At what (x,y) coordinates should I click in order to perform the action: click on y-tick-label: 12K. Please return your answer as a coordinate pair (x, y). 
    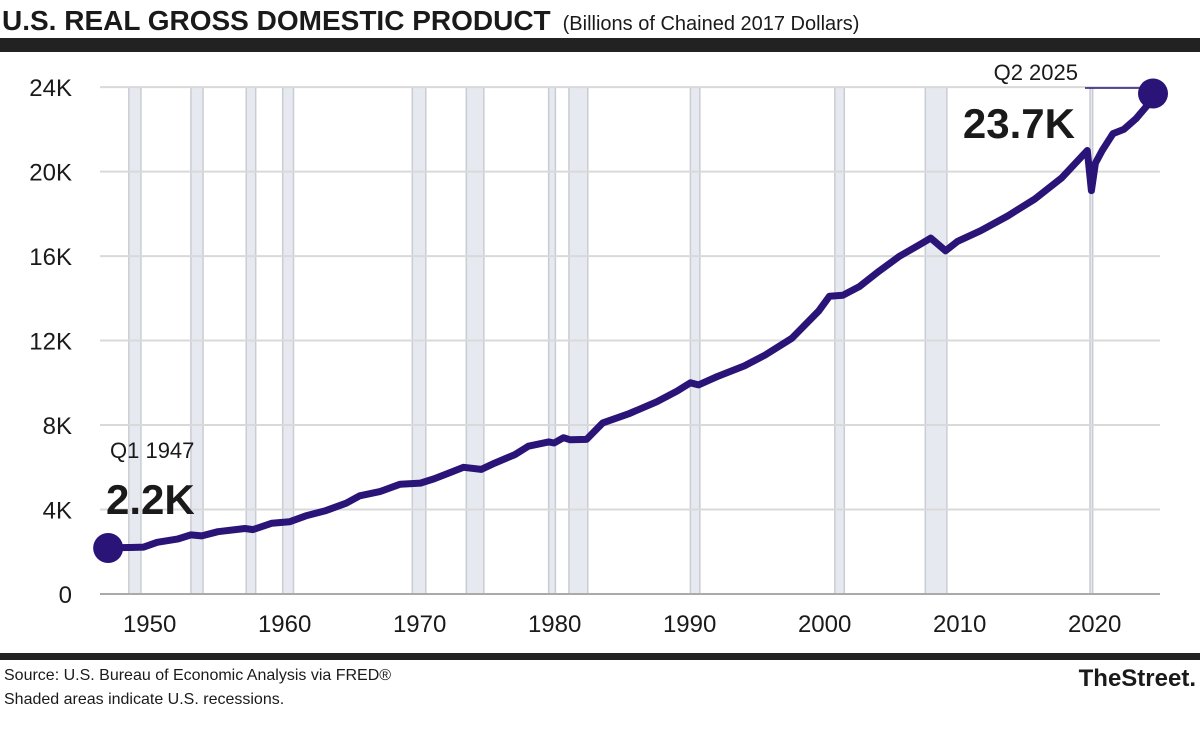
    Looking at the image, I should click on (50, 342).